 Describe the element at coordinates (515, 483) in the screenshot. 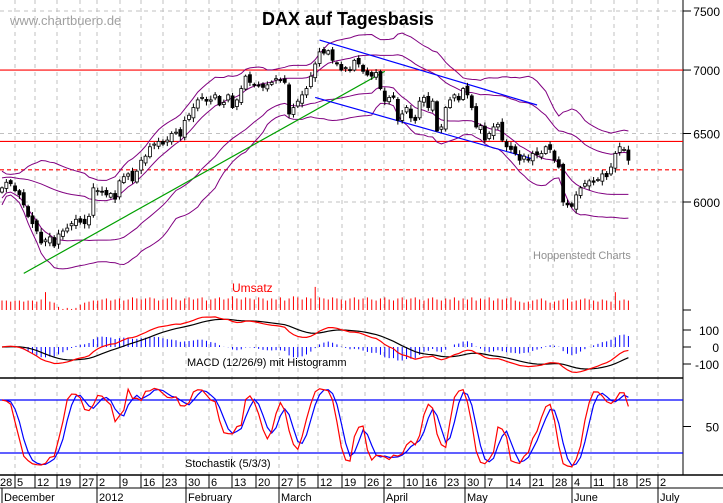

I see `x-tick-label: 14` at that location.